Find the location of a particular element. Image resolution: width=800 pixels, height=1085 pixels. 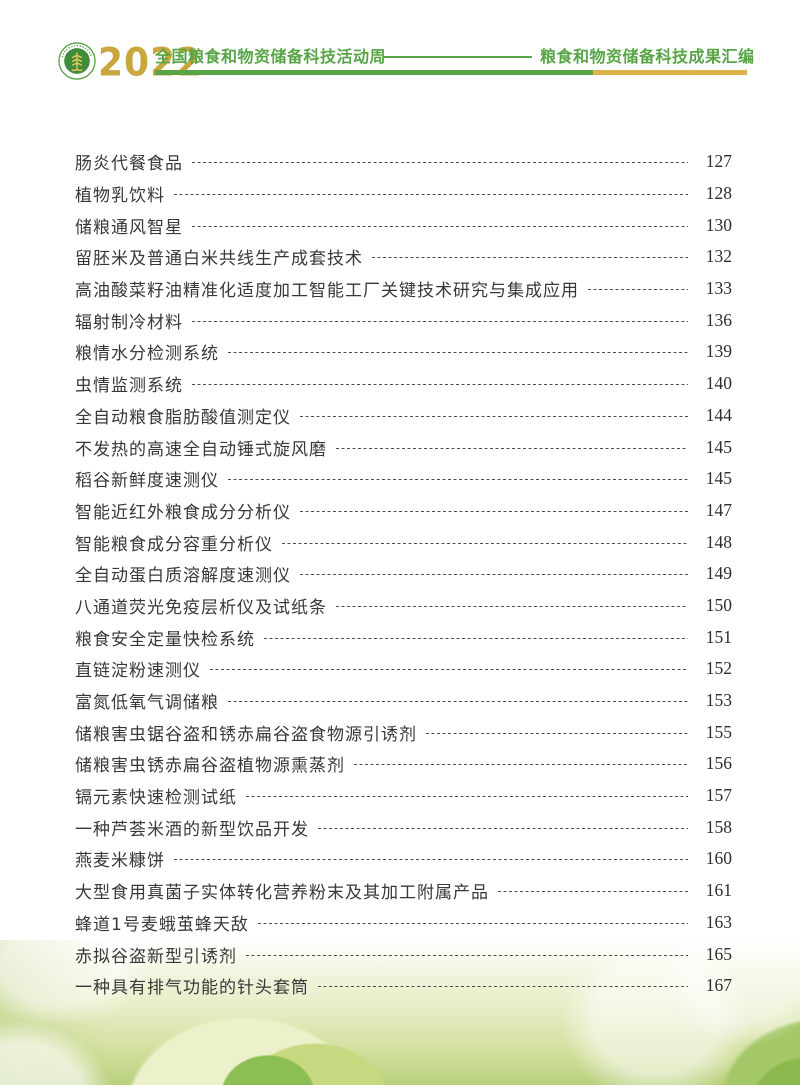

wheat-seal-logo-icon is located at coordinates (77, 61).